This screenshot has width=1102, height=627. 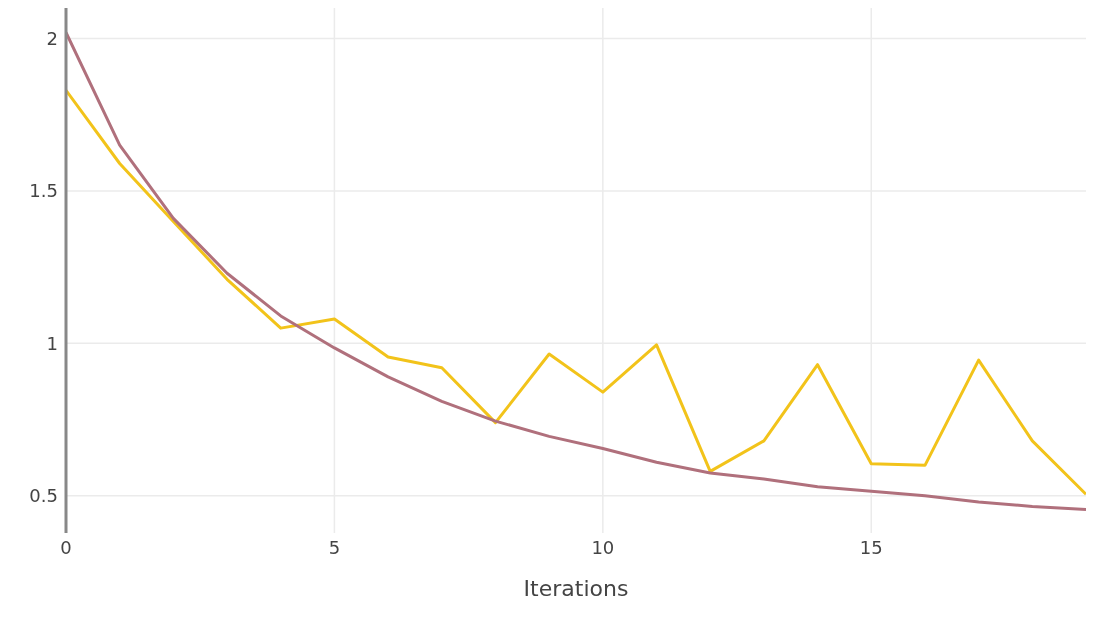 What do you see at coordinates (576, 588) in the screenshot?
I see `x-axis-title: Iterations` at bounding box center [576, 588].